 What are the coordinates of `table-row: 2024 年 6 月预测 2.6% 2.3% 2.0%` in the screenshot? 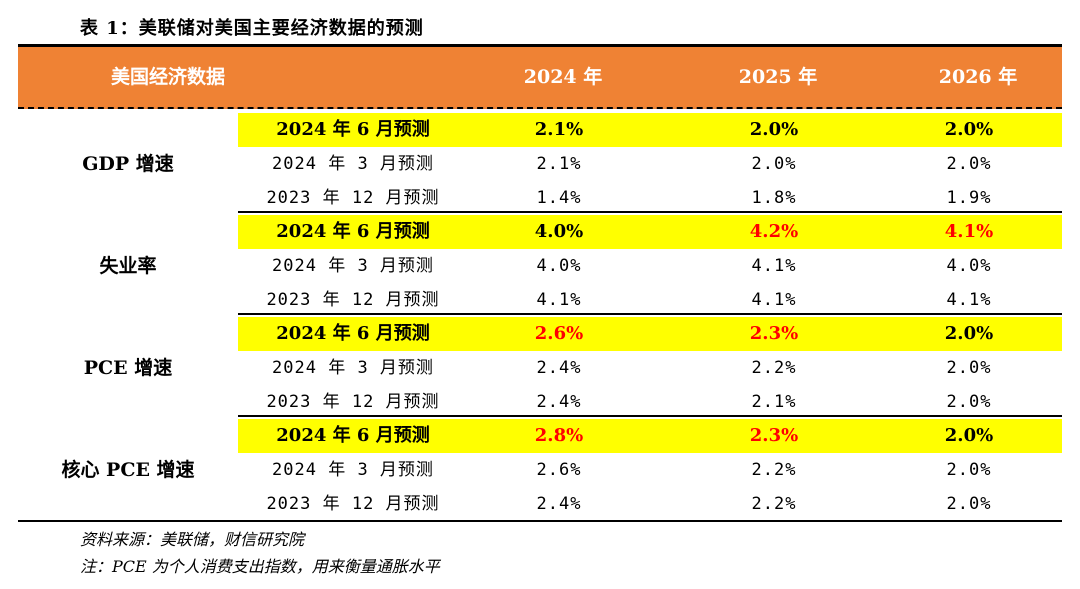 It's located at (650, 334).